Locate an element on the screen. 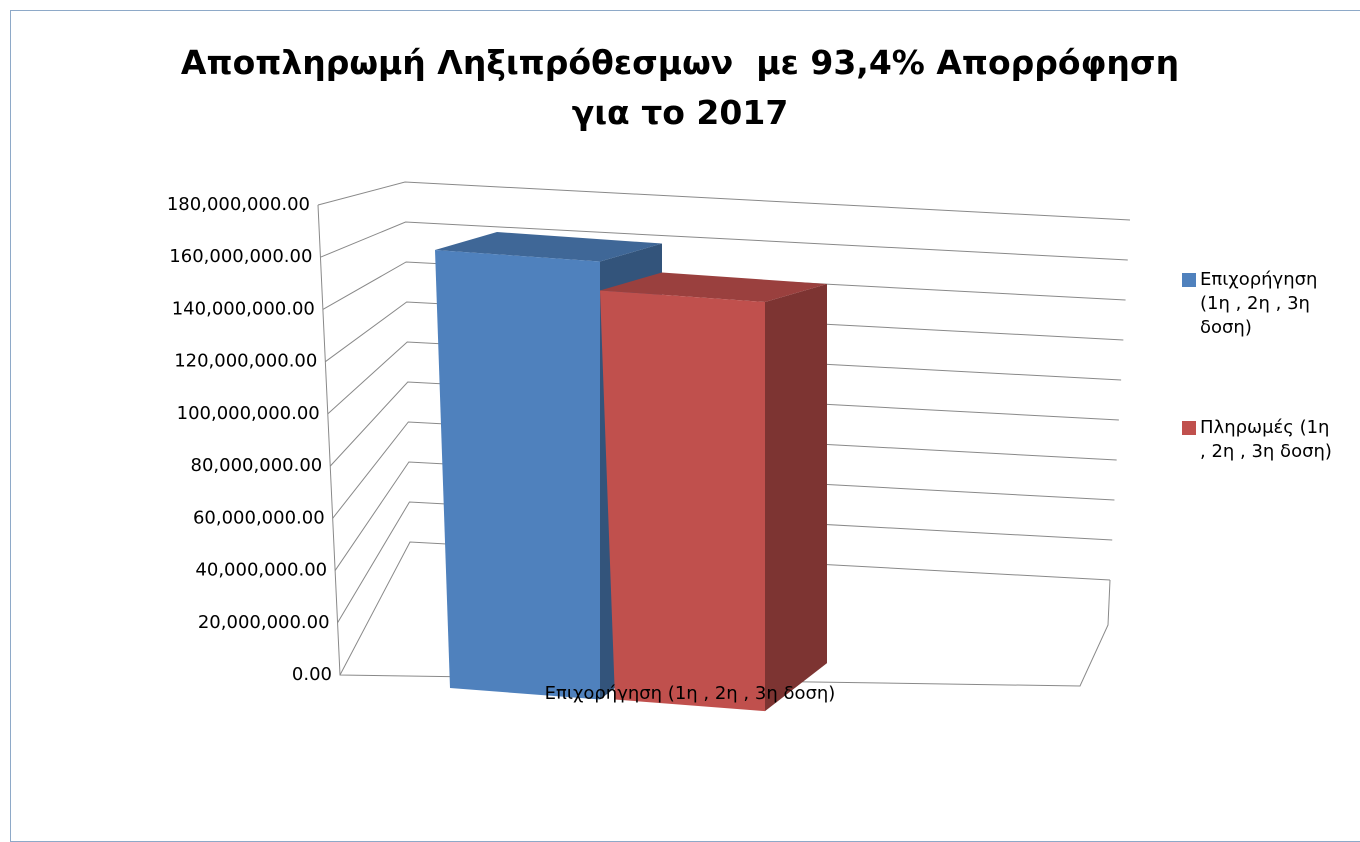 The height and width of the screenshot is (842, 1360). legend-label: Πληρωμές (1η , 2η , 3η δοση) is located at coordinates (1266, 439).